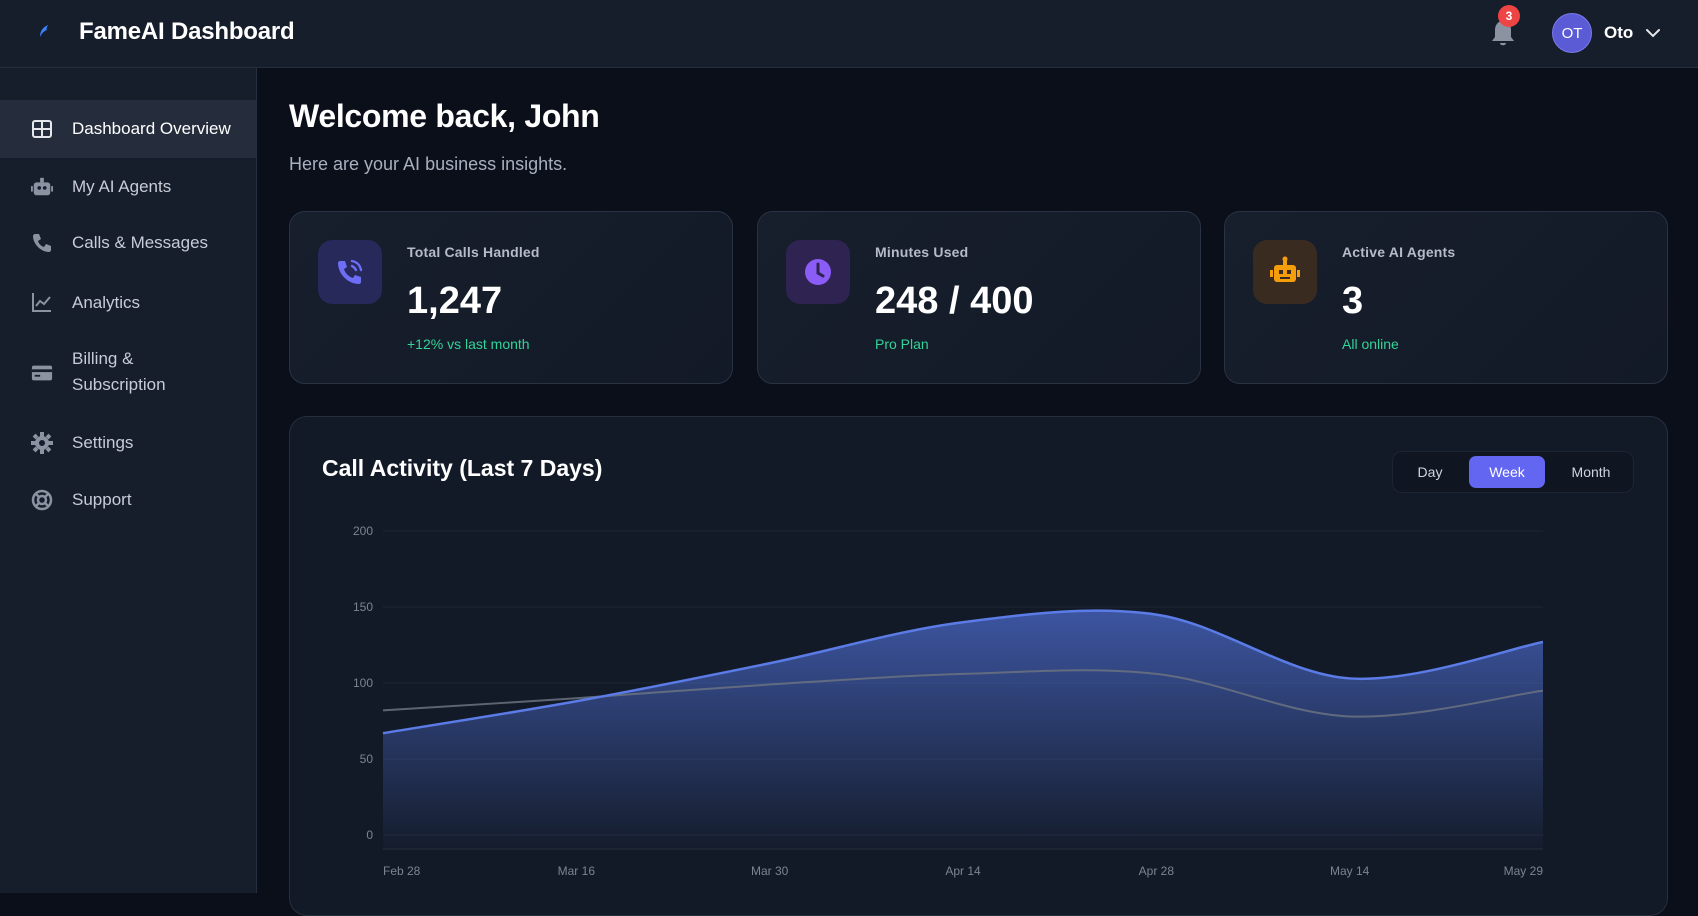 The image size is (1698, 916). What do you see at coordinates (102, 499) in the screenshot?
I see `sidebar-item-label: Support` at bounding box center [102, 499].